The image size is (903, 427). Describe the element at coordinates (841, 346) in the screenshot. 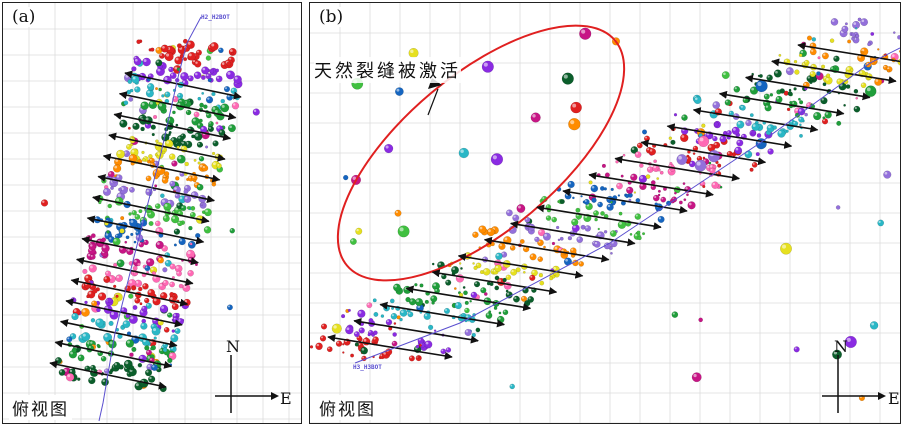

I see `north-label-b: N` at that location.